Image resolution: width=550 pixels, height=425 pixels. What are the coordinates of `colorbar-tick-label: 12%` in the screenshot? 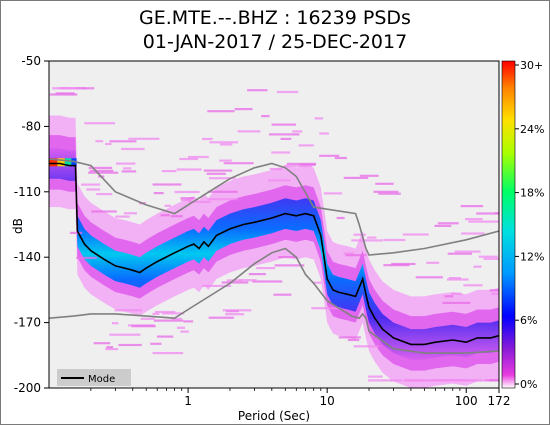 It's located at (532, 256).